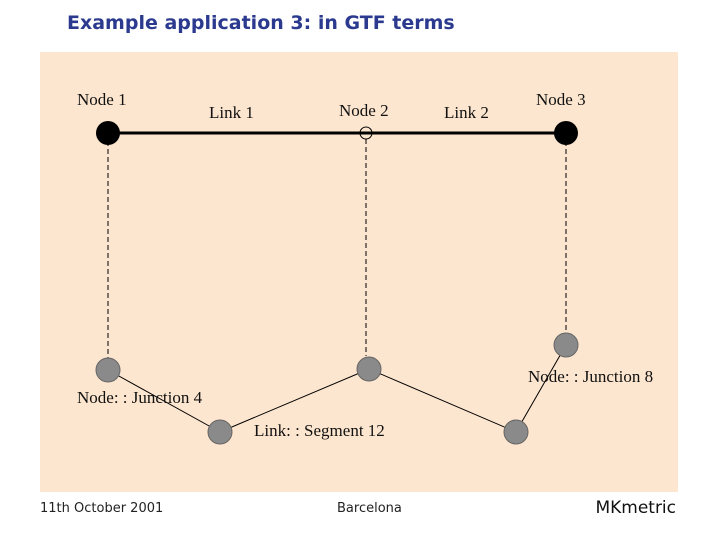 This screenshot has width=720, height=540. What do you see at coordinates (516, 432) in the screenshot?
I see `junction-point-bottom-right` at bounding box center [516, 432].